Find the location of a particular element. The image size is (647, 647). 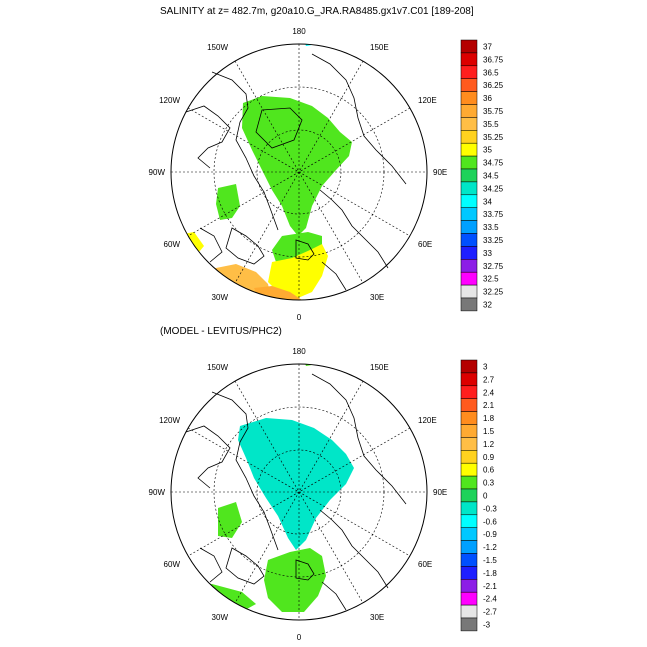

bottom-coastlines is located at coordinates (296, 492).